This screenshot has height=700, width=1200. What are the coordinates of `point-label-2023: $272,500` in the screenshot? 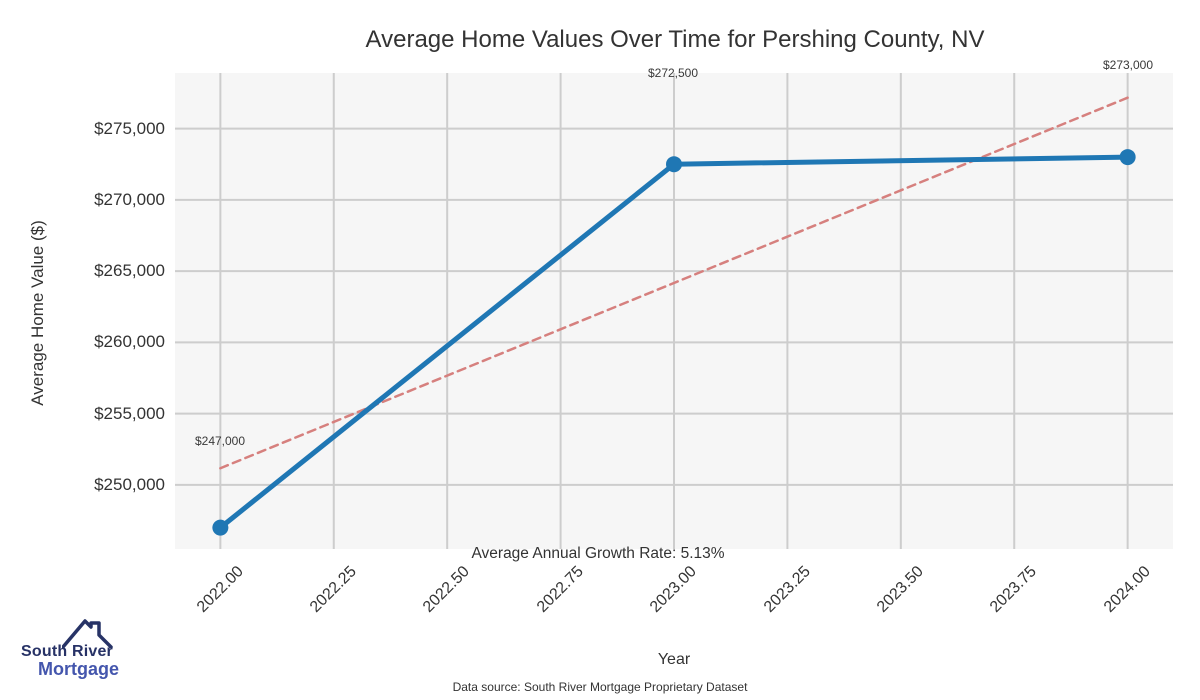 It's located at (673, 73).